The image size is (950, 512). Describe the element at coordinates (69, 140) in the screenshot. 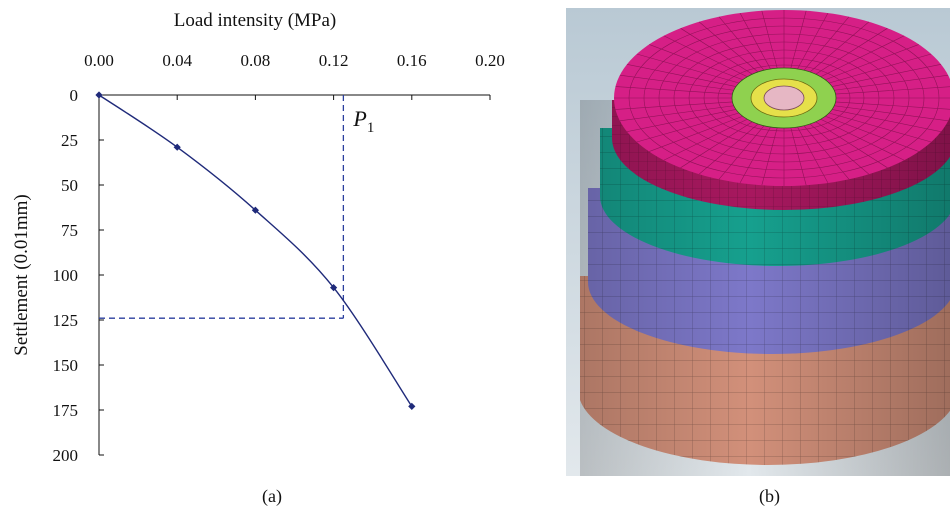

I see `y-tick-label: 25` at that location.